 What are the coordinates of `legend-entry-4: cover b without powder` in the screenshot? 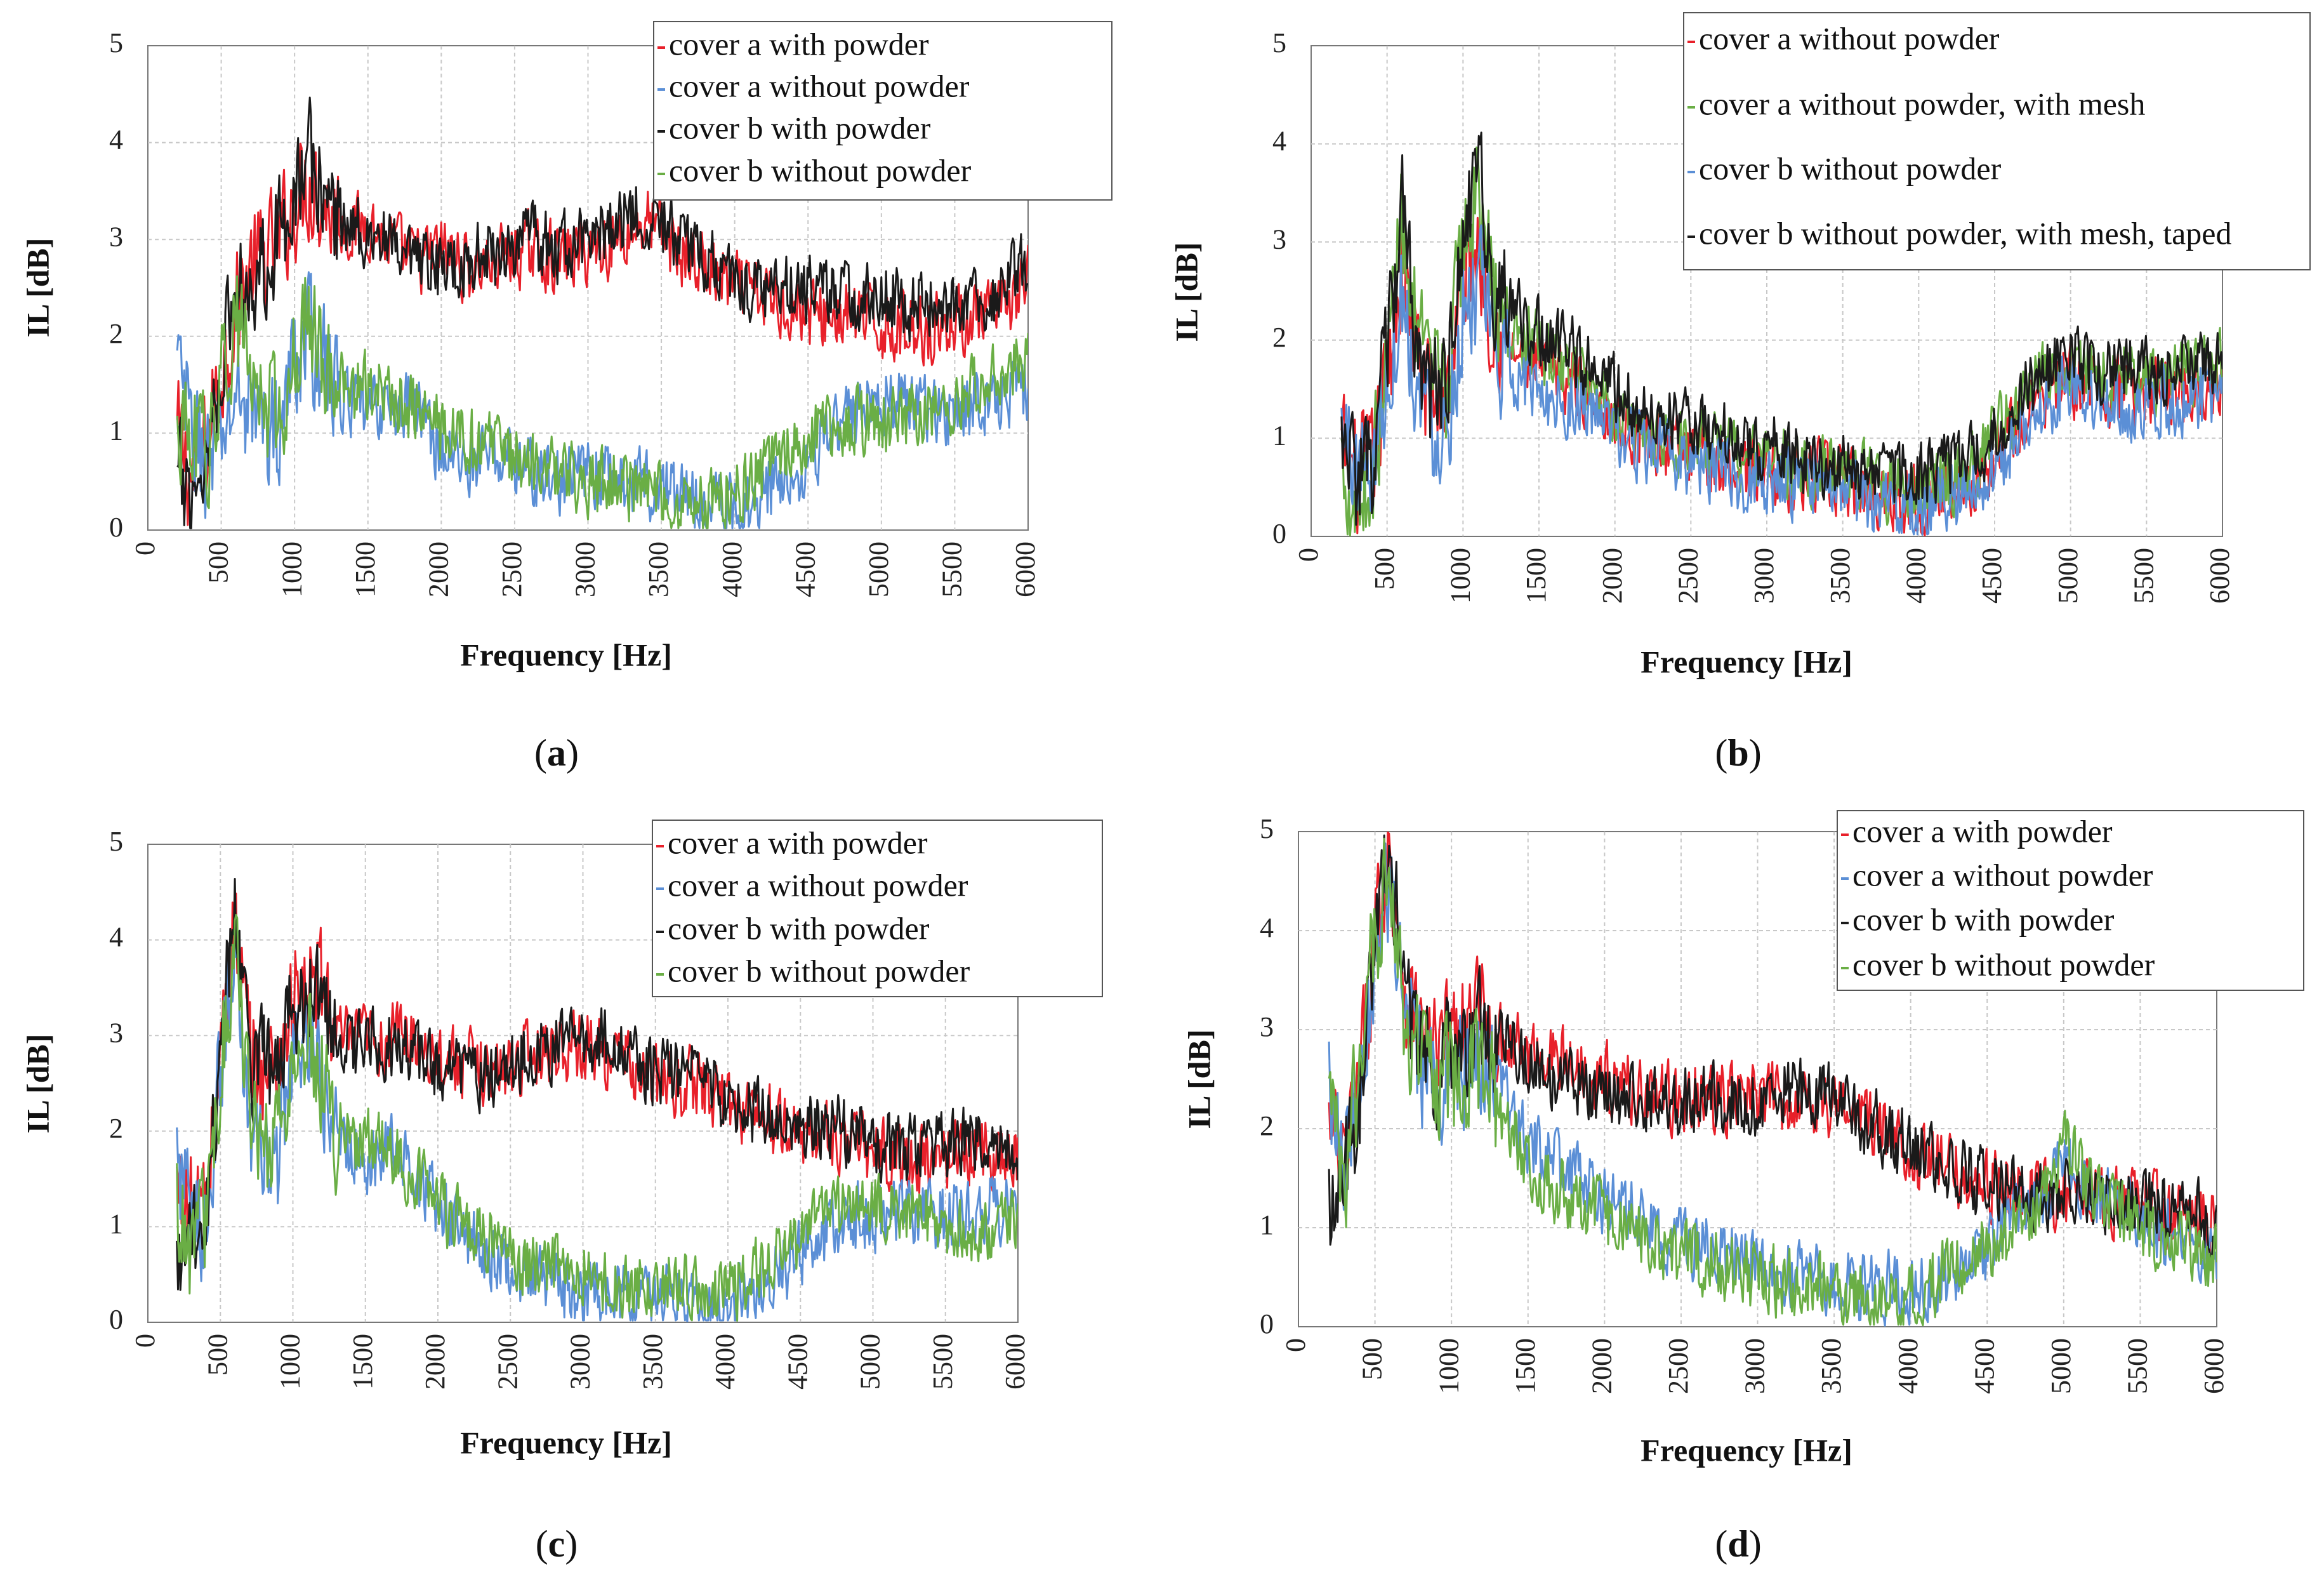 It's located at (820, 170).